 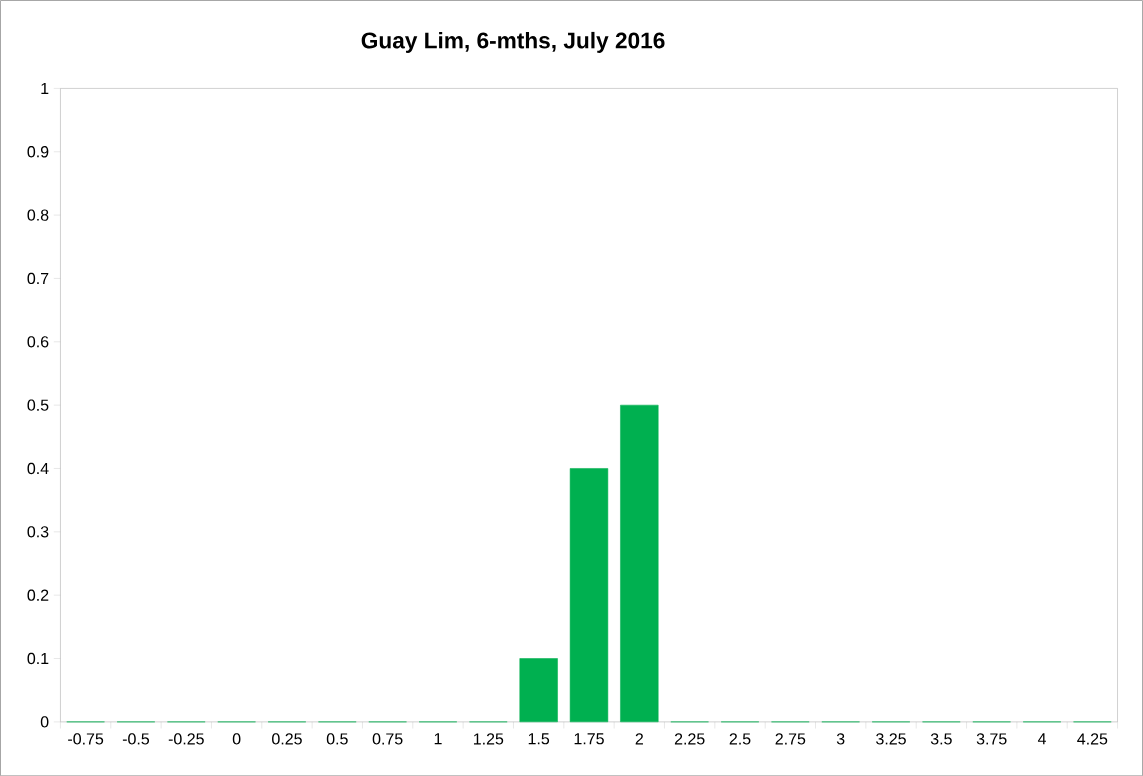 What do you see at coordinates (38, 468) in the screenshot?
I see `y-tick-label: 0.4` at bounding box center [38, 468].